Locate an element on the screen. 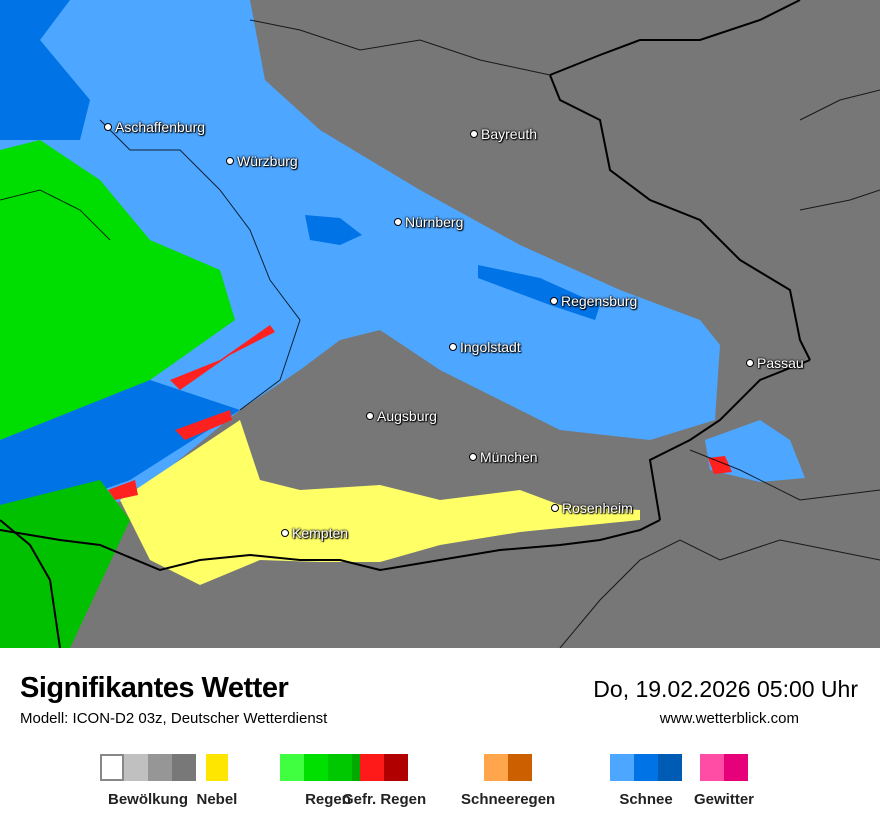 Image resolution: width=880 pixels, height=830 pixels. city-label: Passau is located at coordinates (780, 363).